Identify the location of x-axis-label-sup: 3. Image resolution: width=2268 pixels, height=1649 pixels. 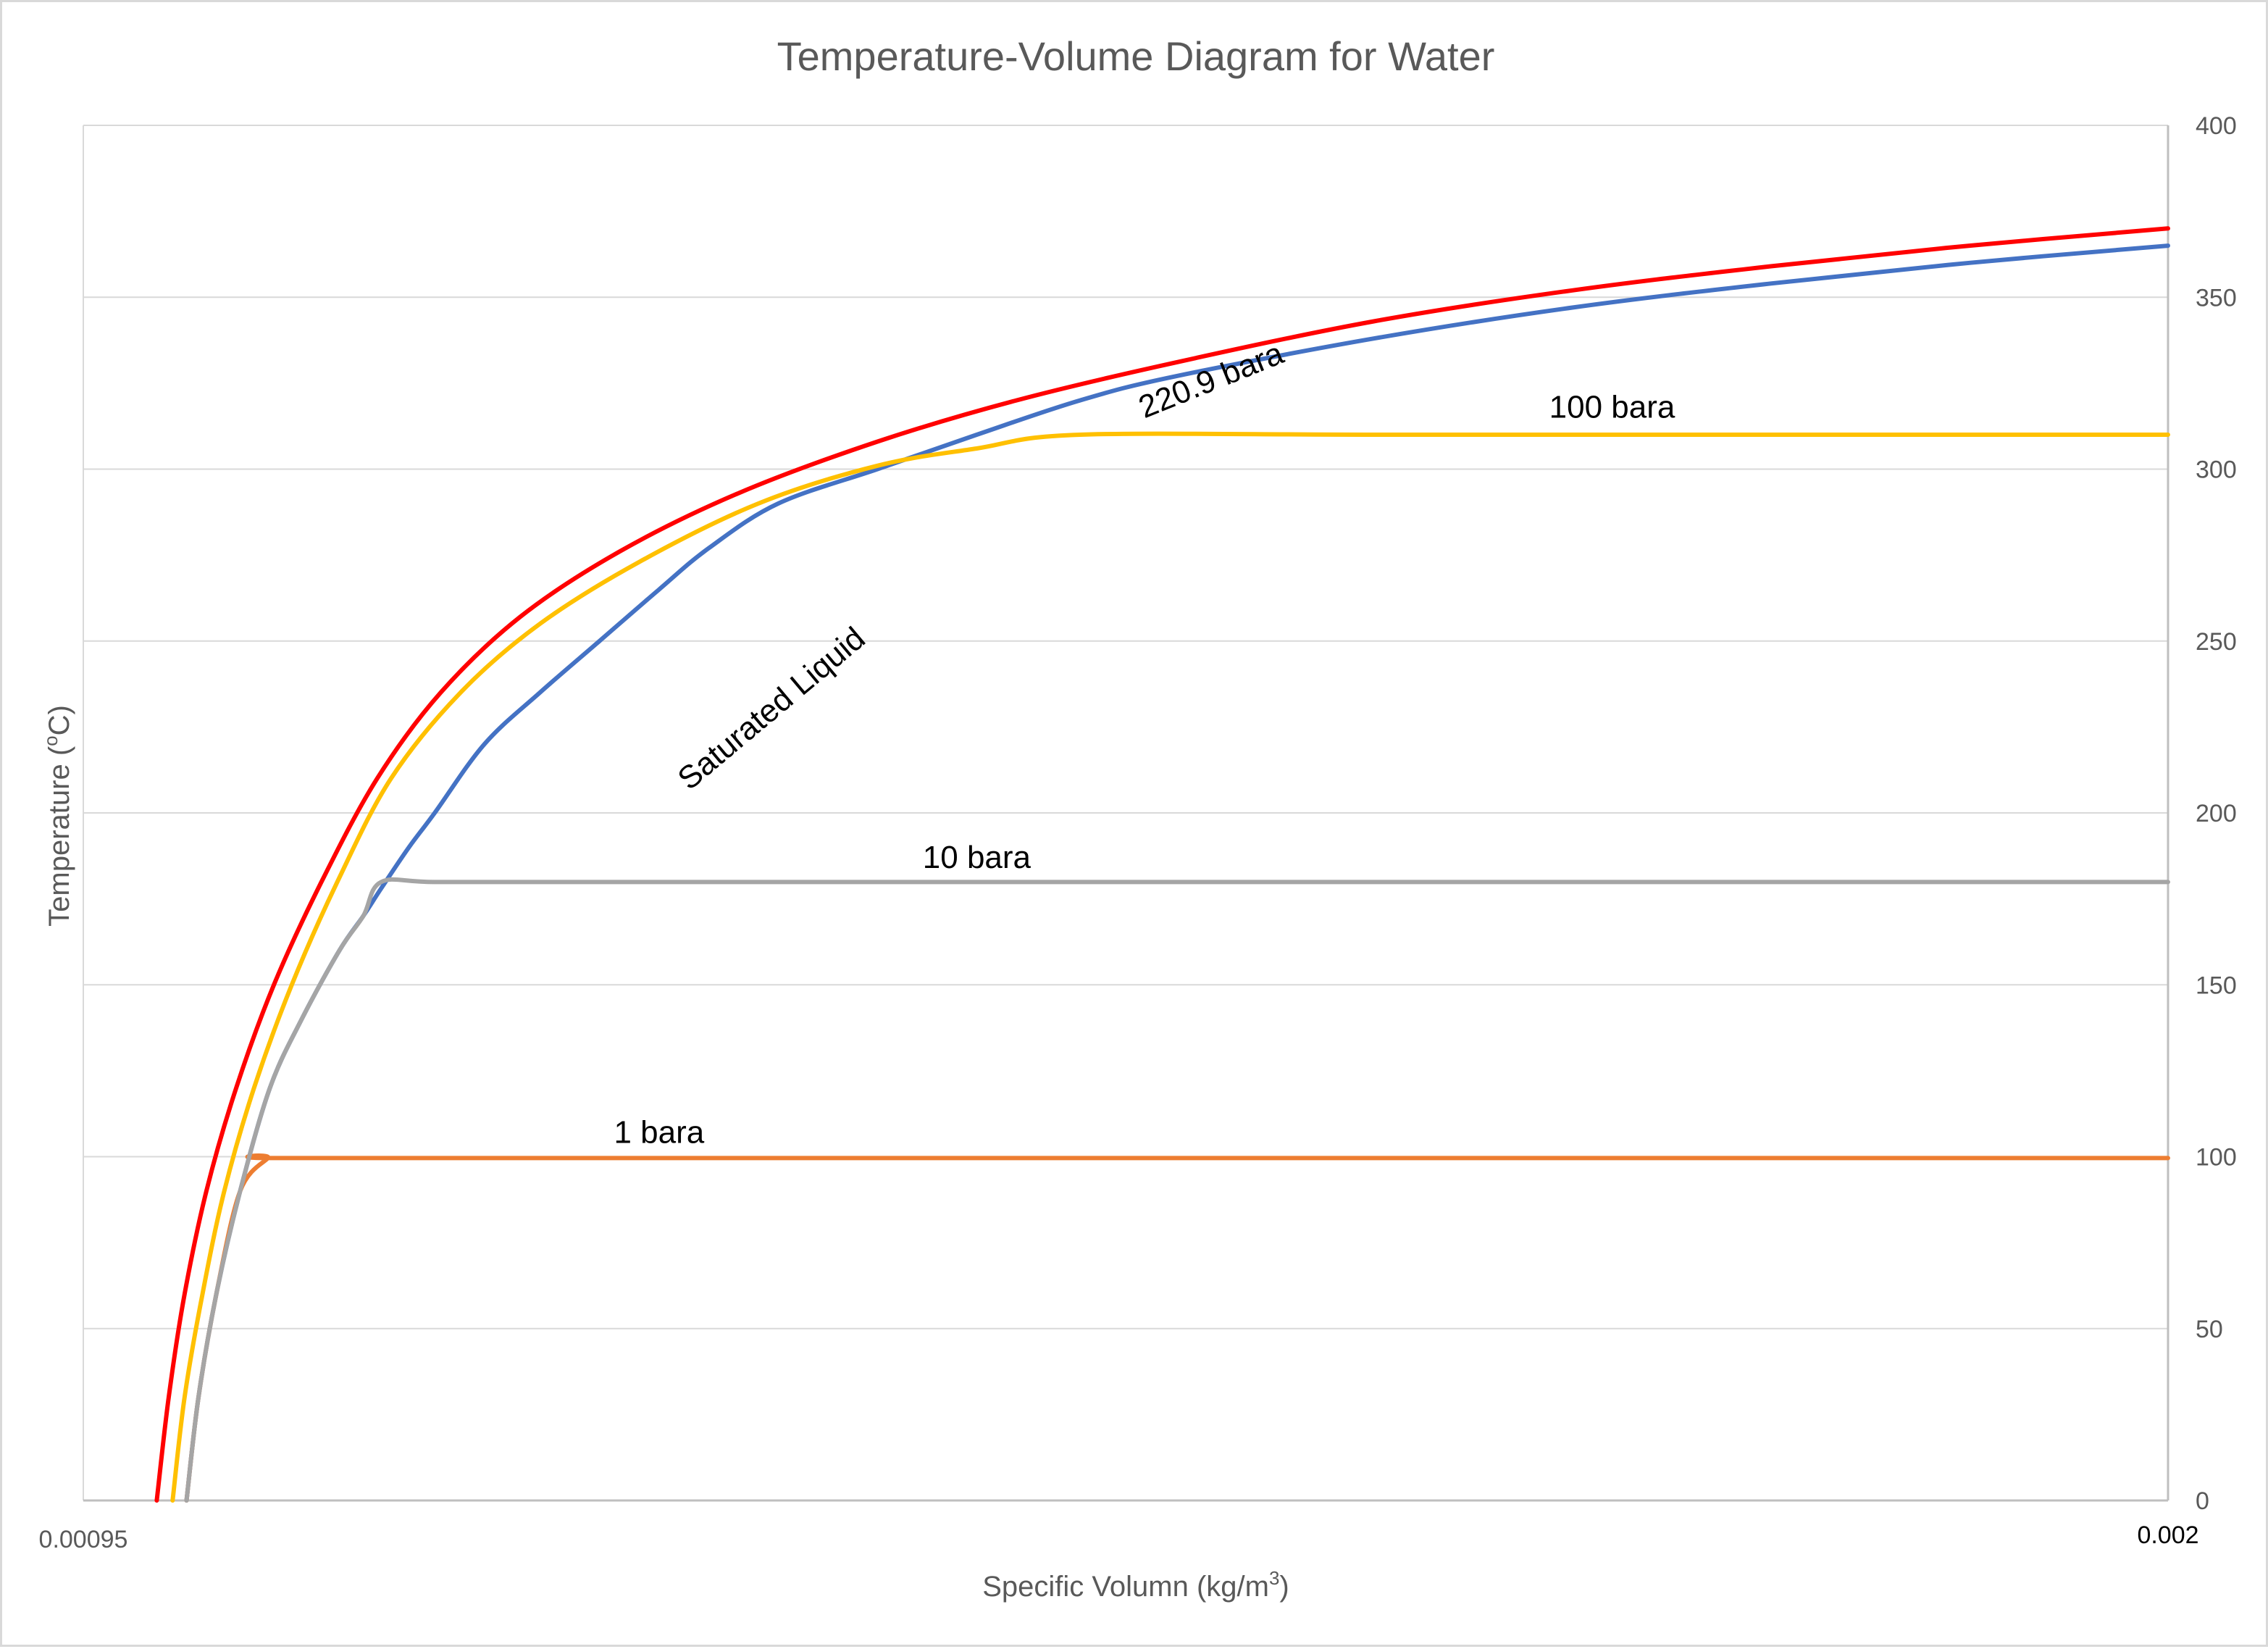
(1274, 1578).